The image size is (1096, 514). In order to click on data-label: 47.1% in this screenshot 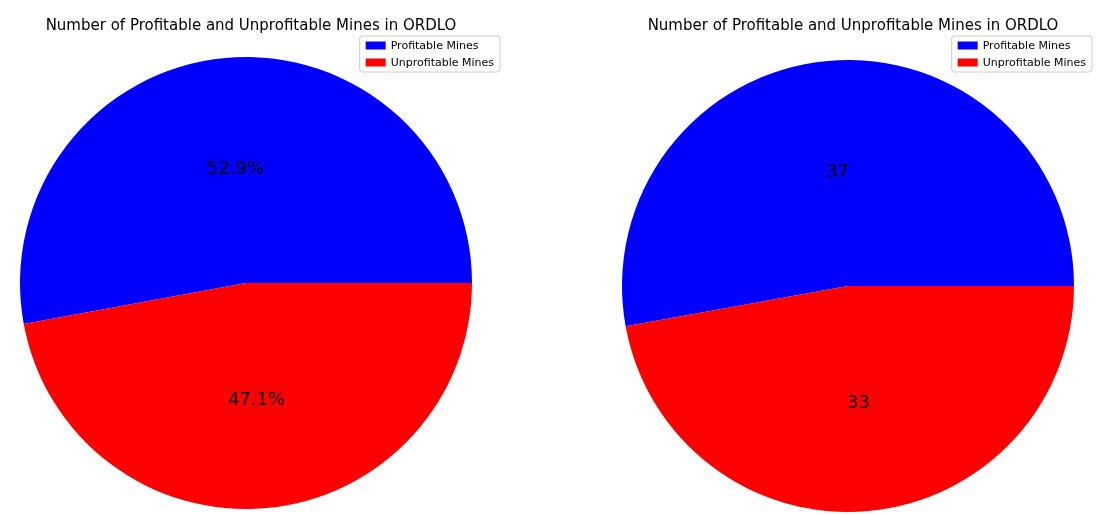, I will do `click(256, 399)`.